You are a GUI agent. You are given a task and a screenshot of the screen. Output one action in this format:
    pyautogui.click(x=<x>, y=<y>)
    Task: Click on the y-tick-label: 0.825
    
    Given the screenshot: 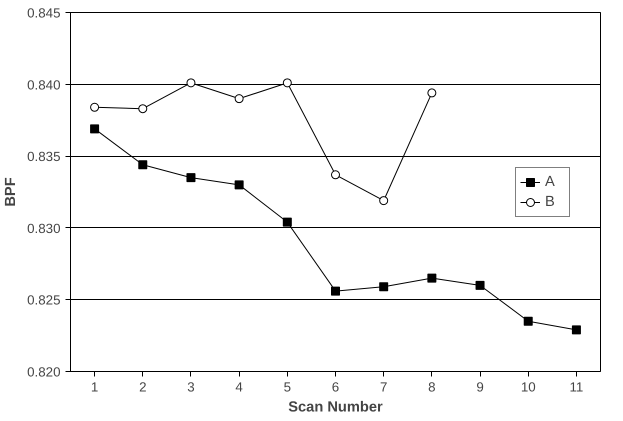 What is the action you would take?
    pyautogui.click(x=44, y=300)
    